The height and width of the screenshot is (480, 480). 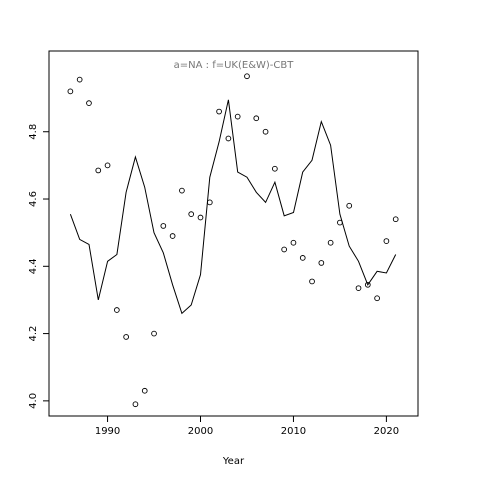 I want to click on x-axis: 1990 2000 2010 2020, so click(x=247, y=426).